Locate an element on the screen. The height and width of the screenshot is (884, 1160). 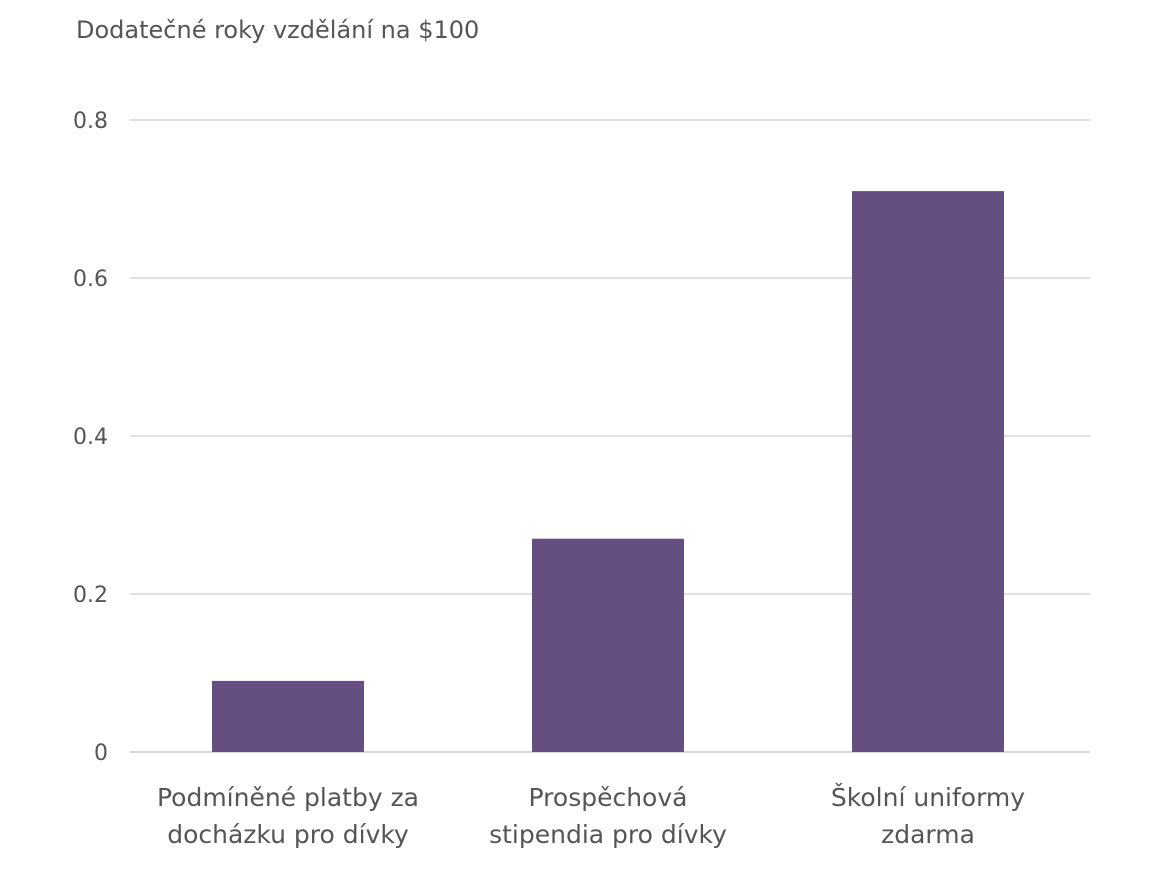
y-tick-label: 0.4 is located at coordinates (90, 437).